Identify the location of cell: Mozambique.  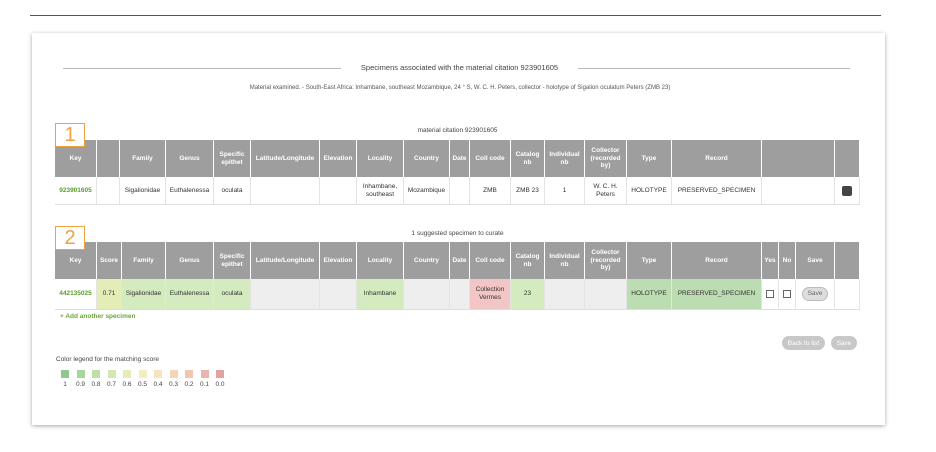
(427, 191).